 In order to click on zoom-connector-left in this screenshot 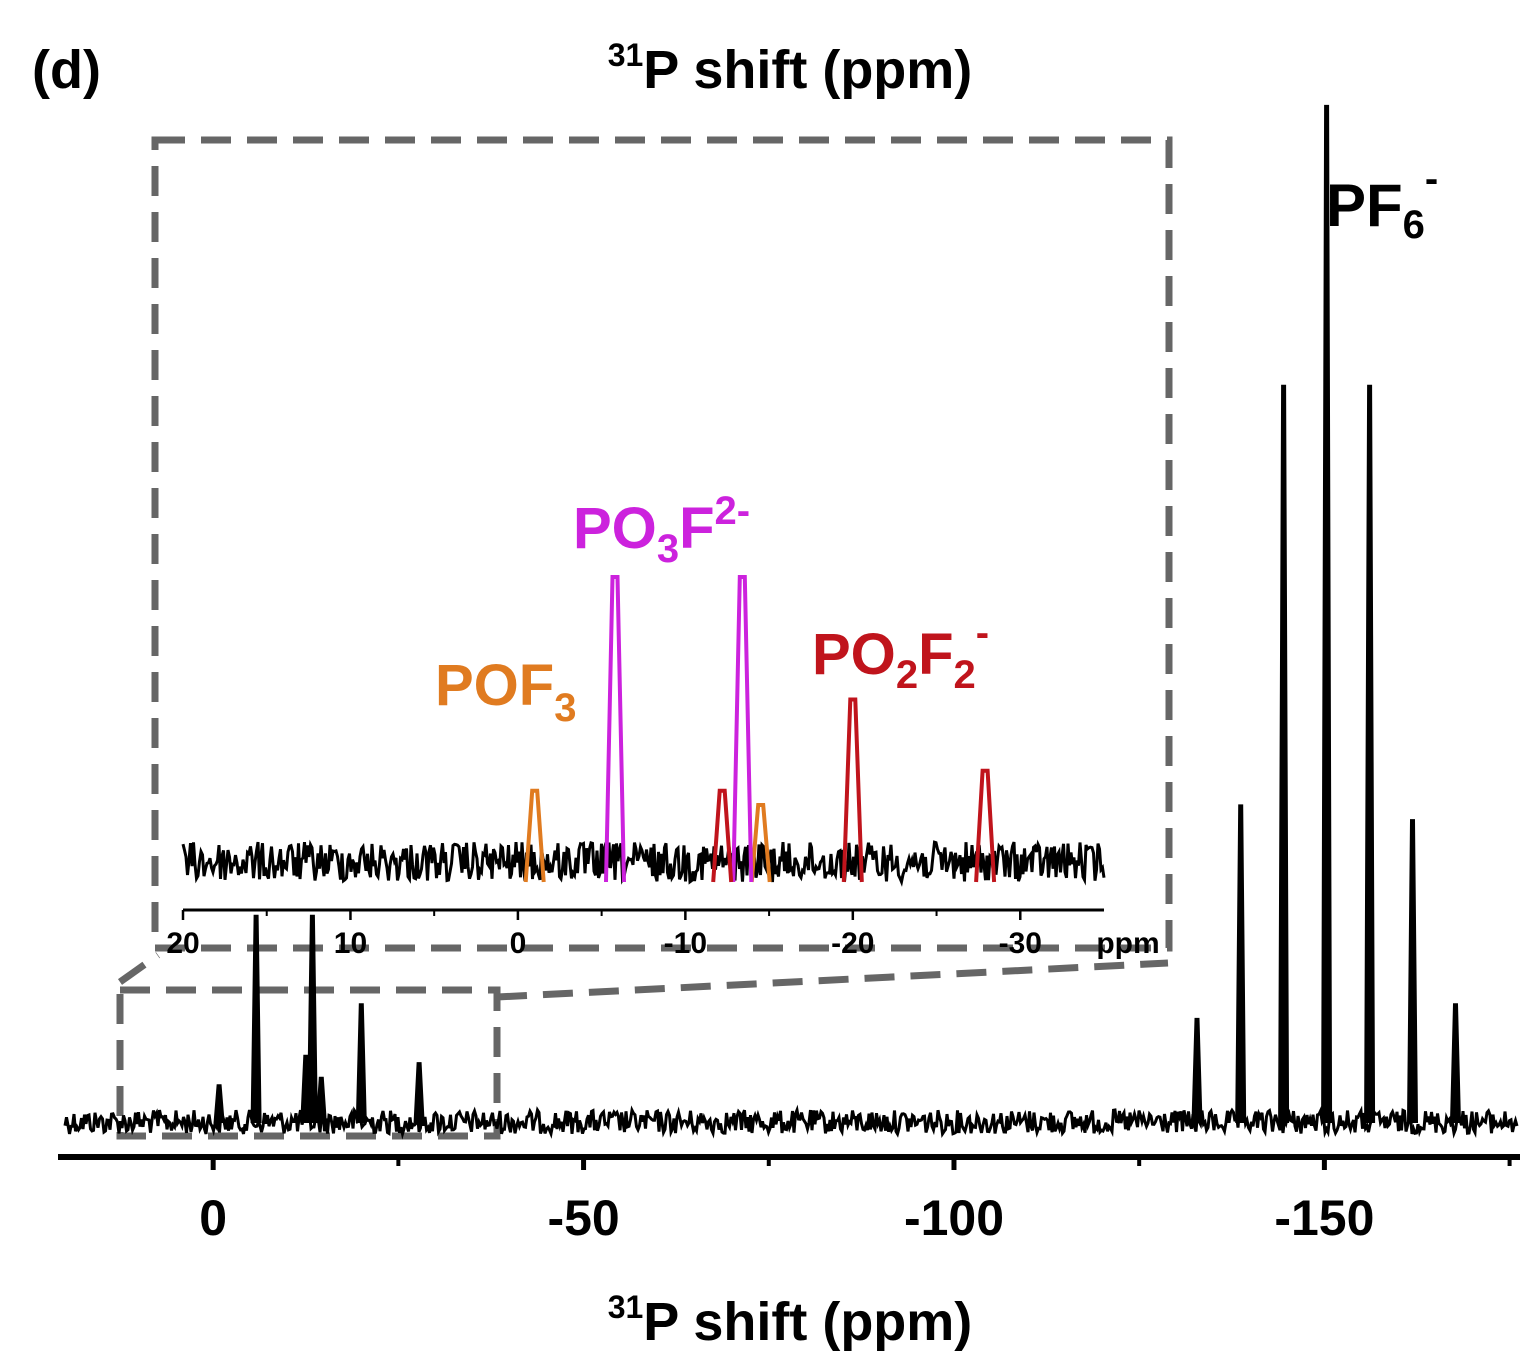, I will do `click(139, 968)`.